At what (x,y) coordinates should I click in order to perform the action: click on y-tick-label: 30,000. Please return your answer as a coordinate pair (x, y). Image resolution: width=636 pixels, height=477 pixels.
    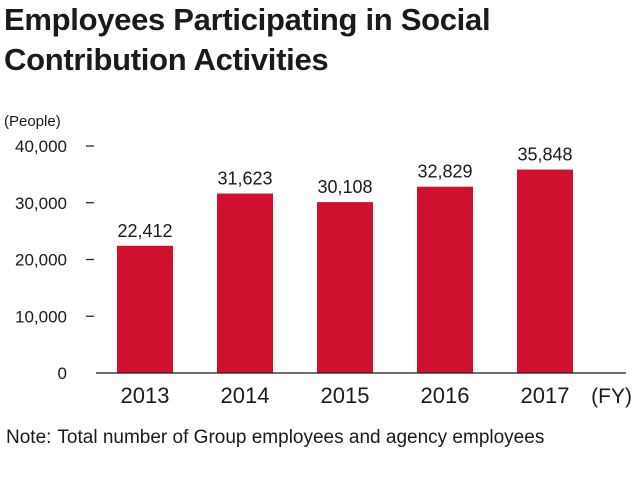
    Looking at the image, I should click on (41, 203).